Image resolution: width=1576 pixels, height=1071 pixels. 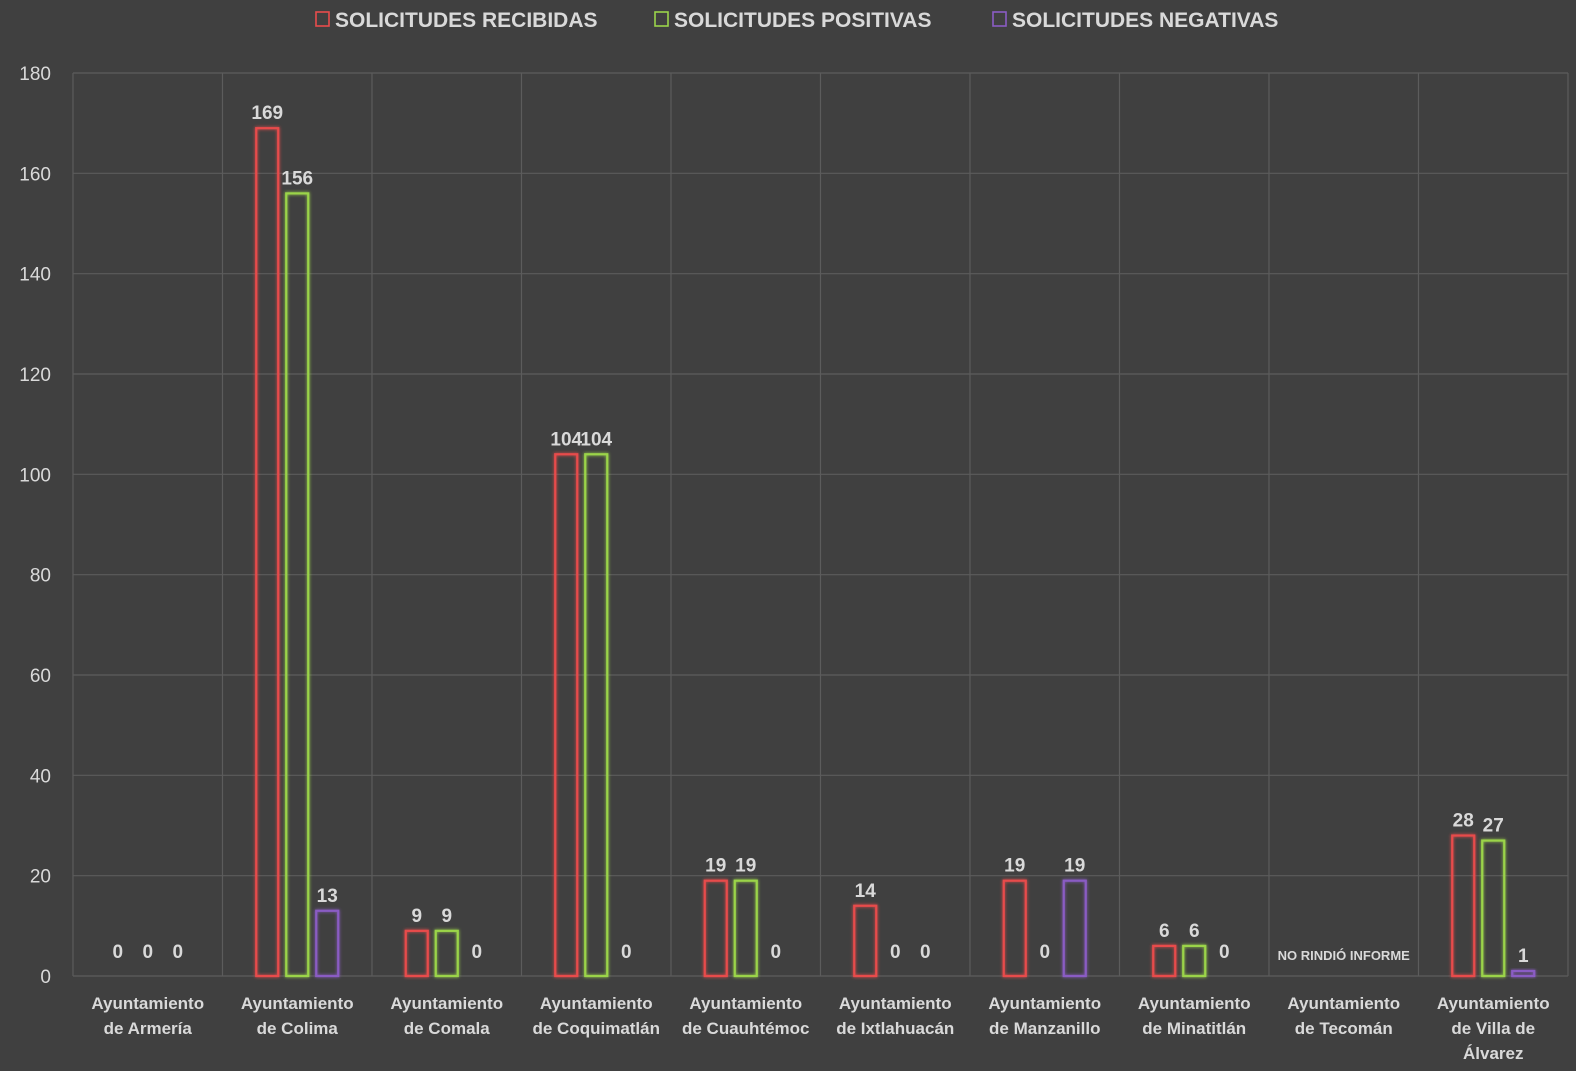 I want to click on data-label: 14, so click(x=866, y=891).